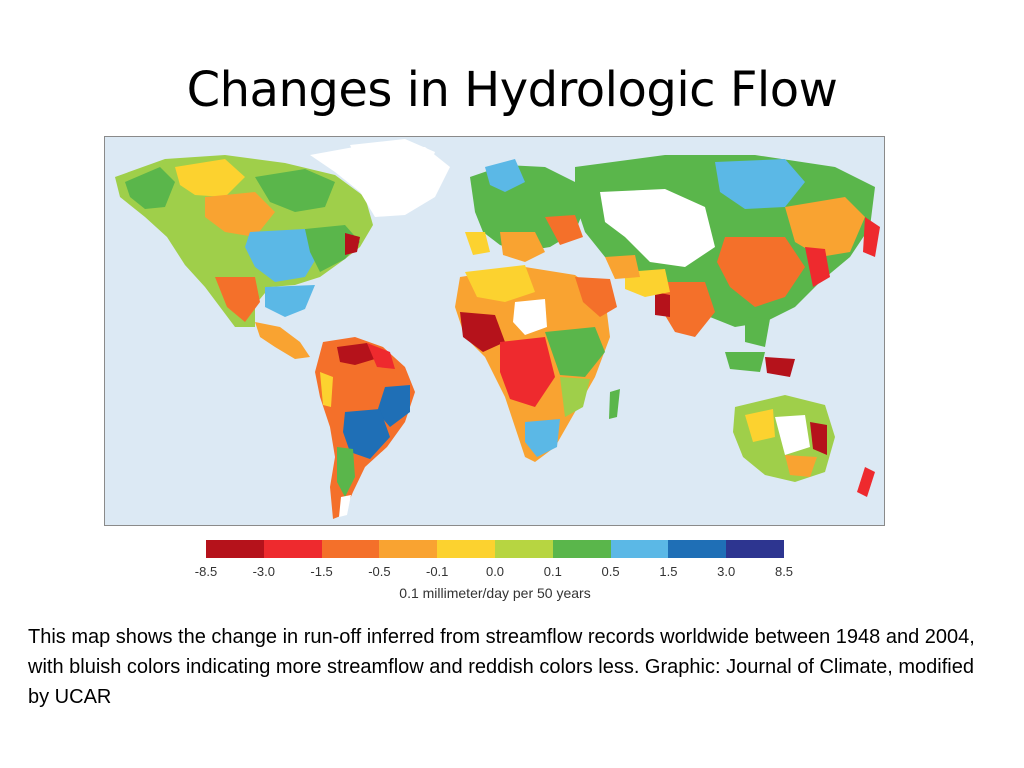  I want to click on legend-tick-label: 0.0, so click(495, 571).